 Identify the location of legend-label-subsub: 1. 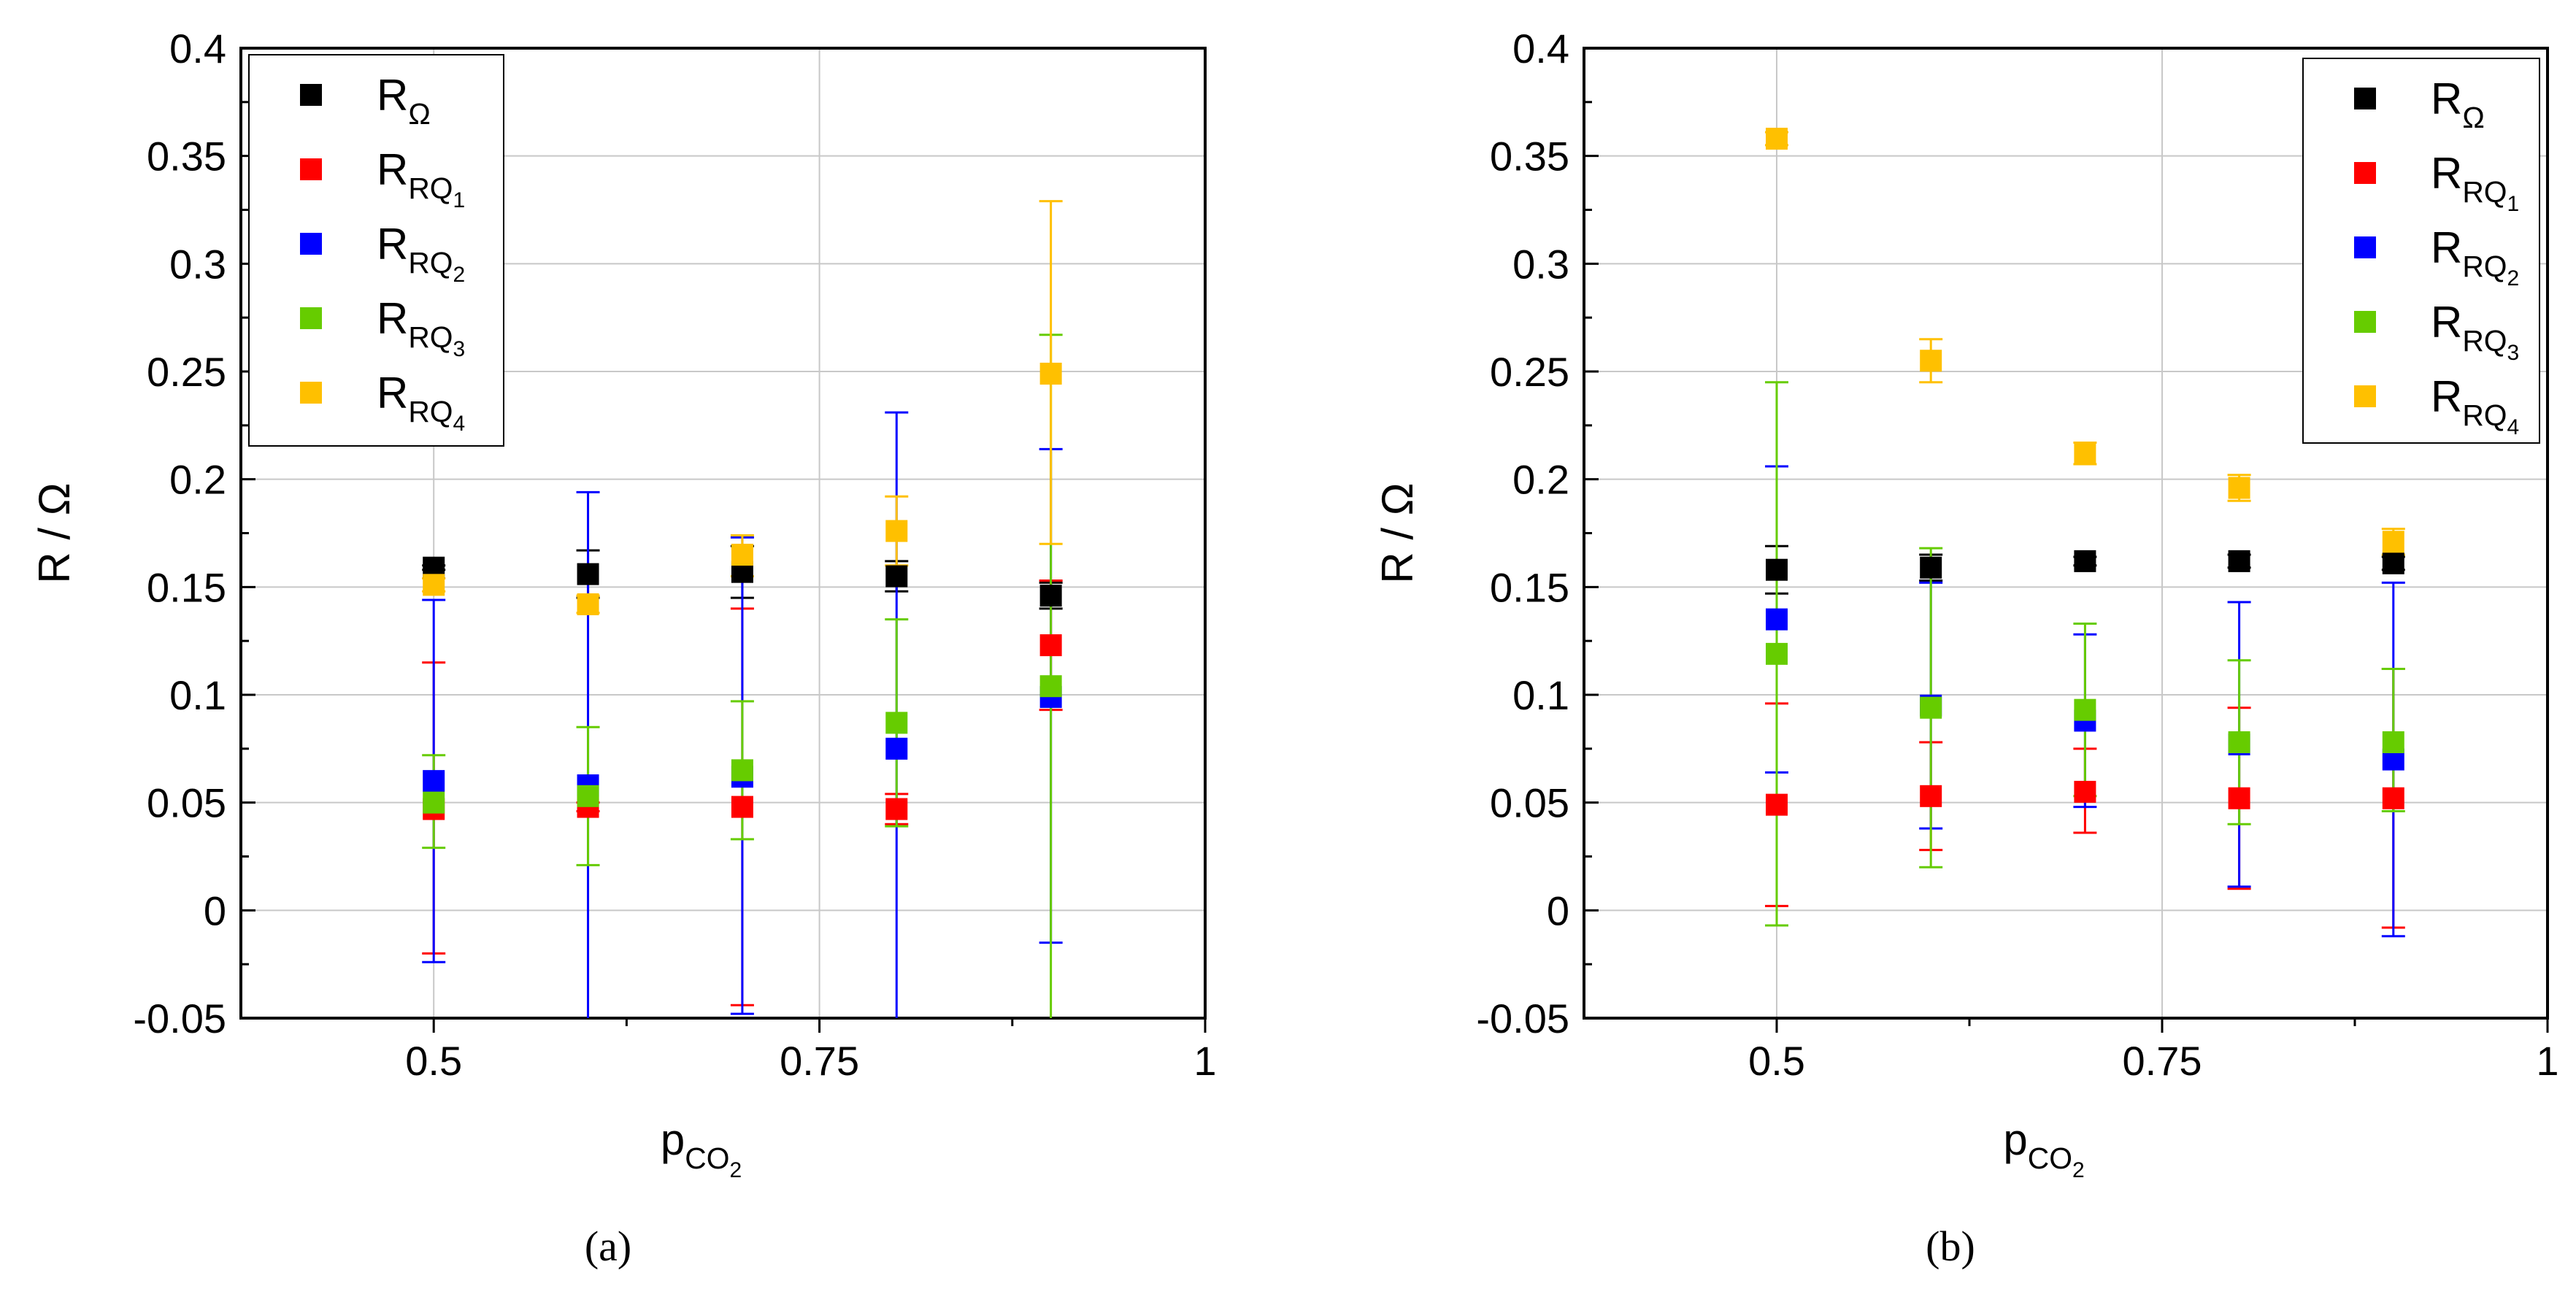
(459, 200).